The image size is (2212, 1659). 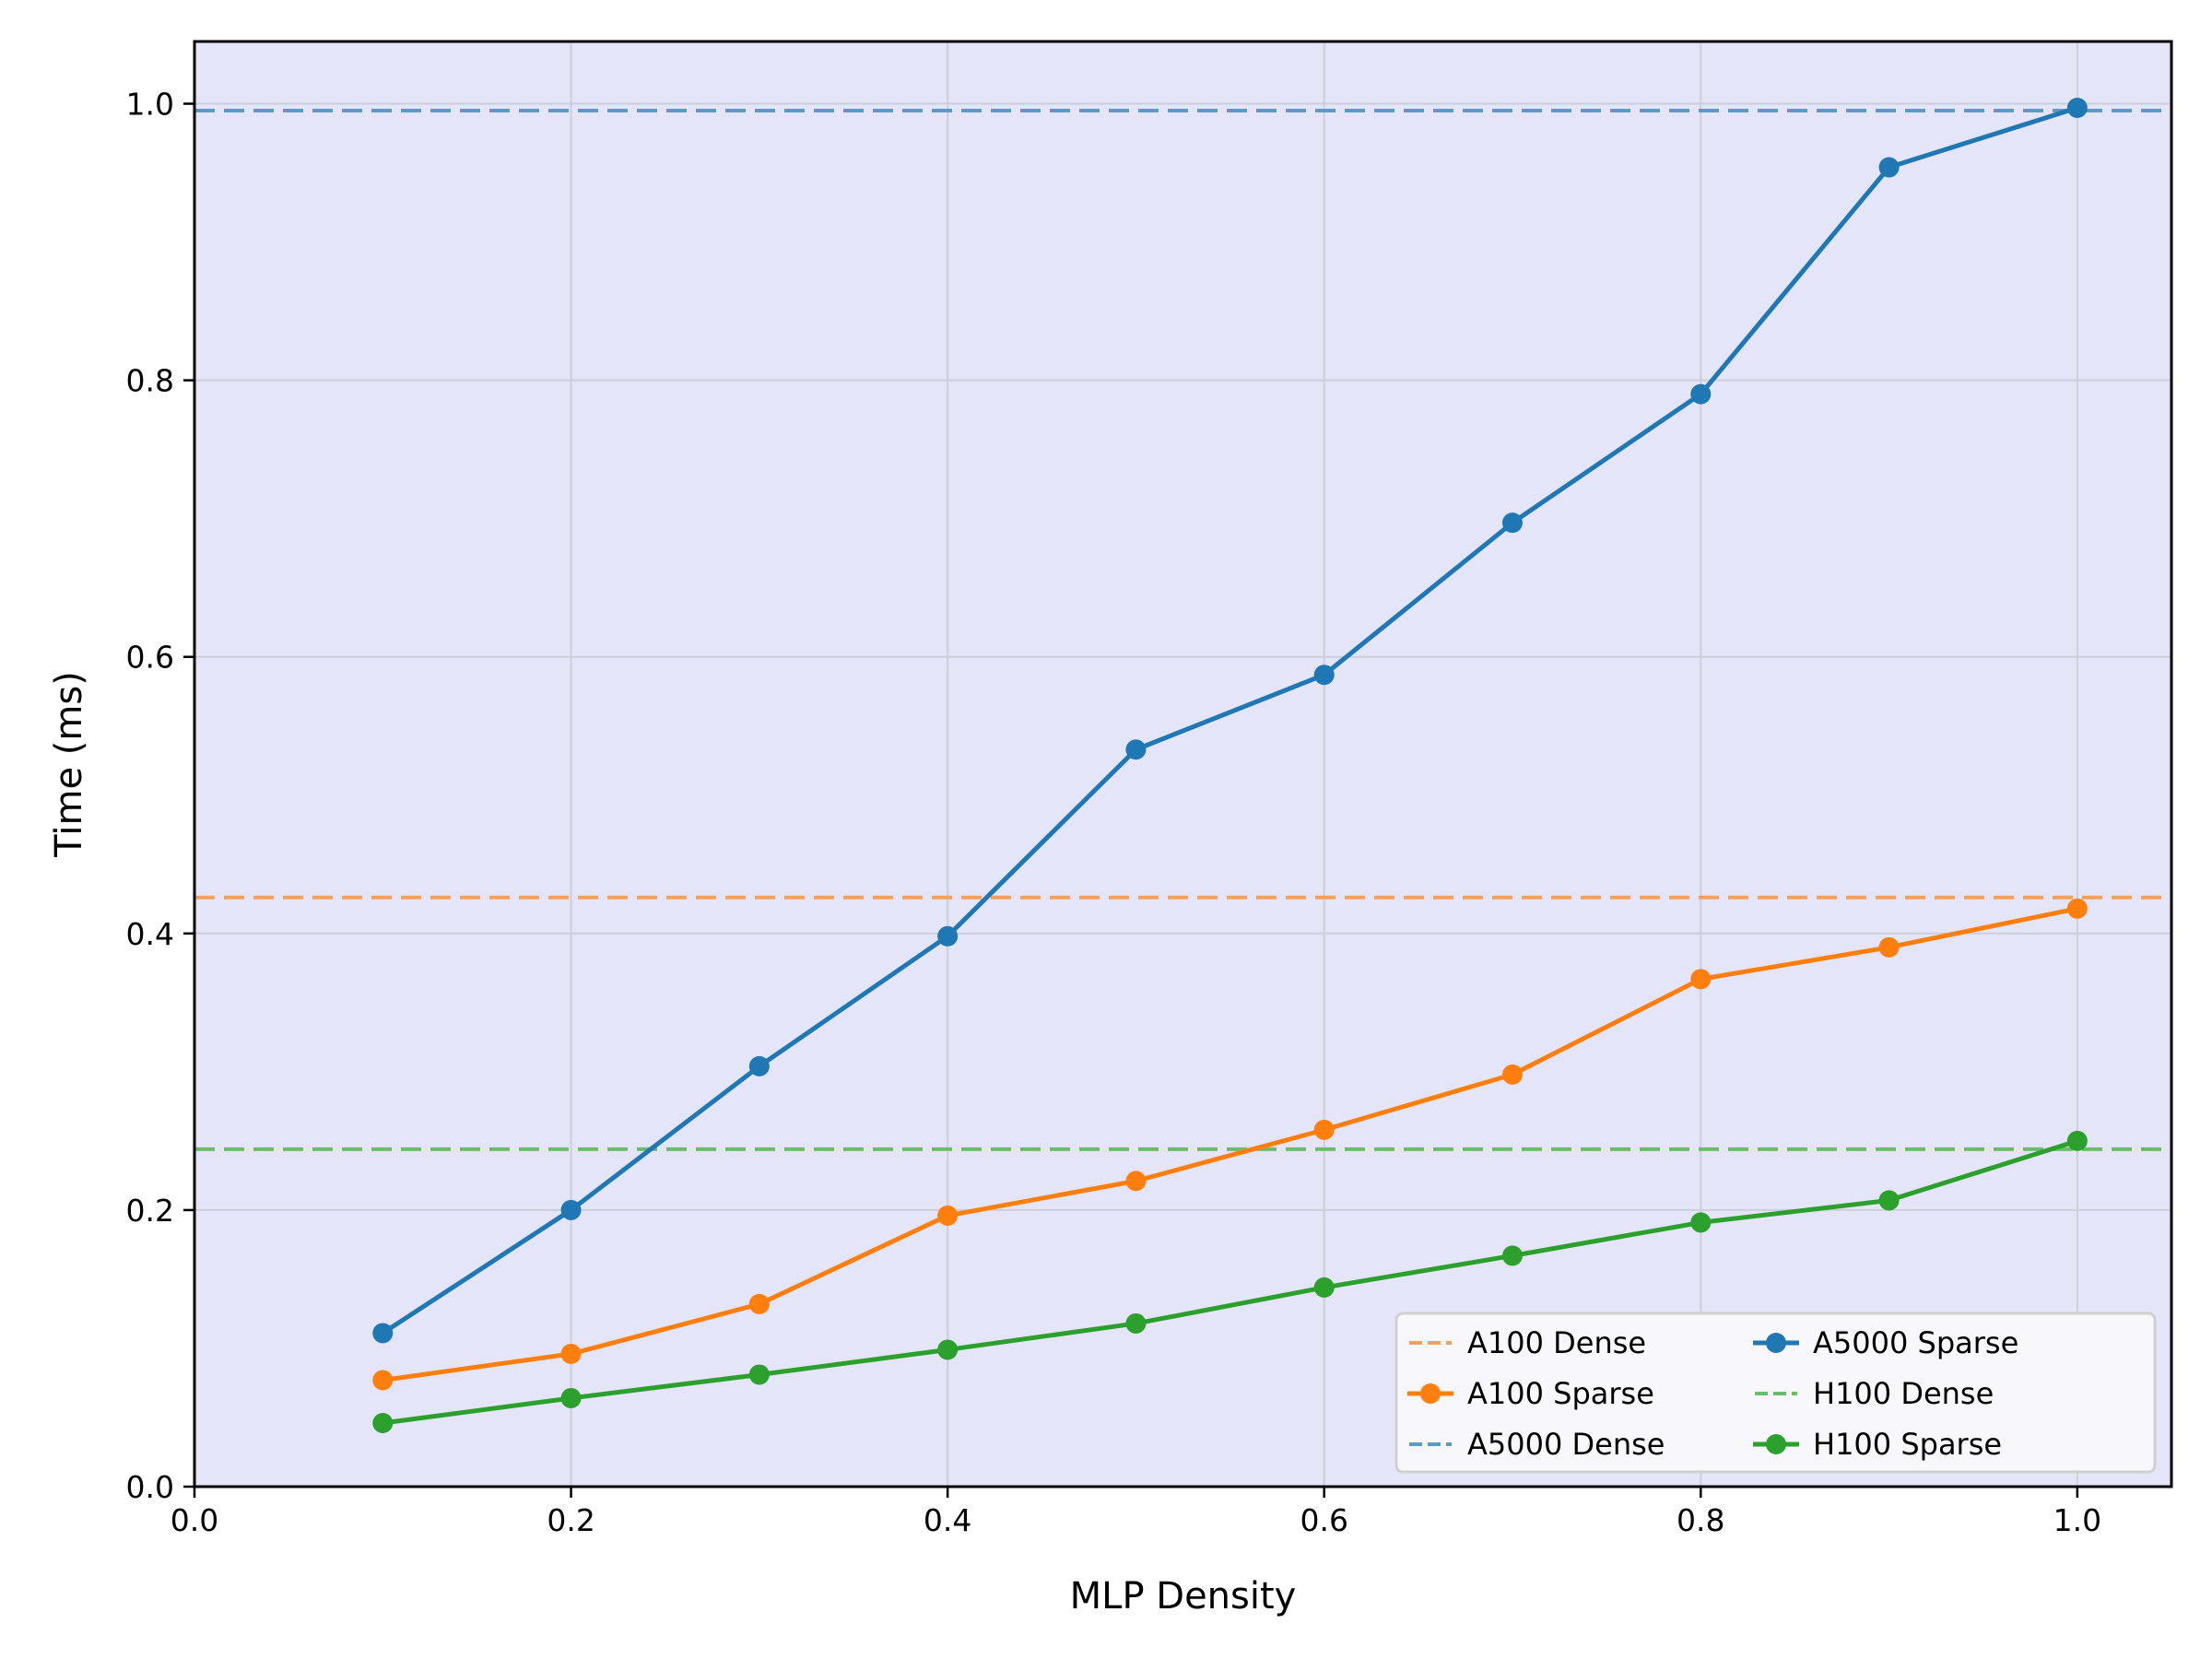 I want to click on y-tick-label: 0.0, so click(x=150, y=1487).